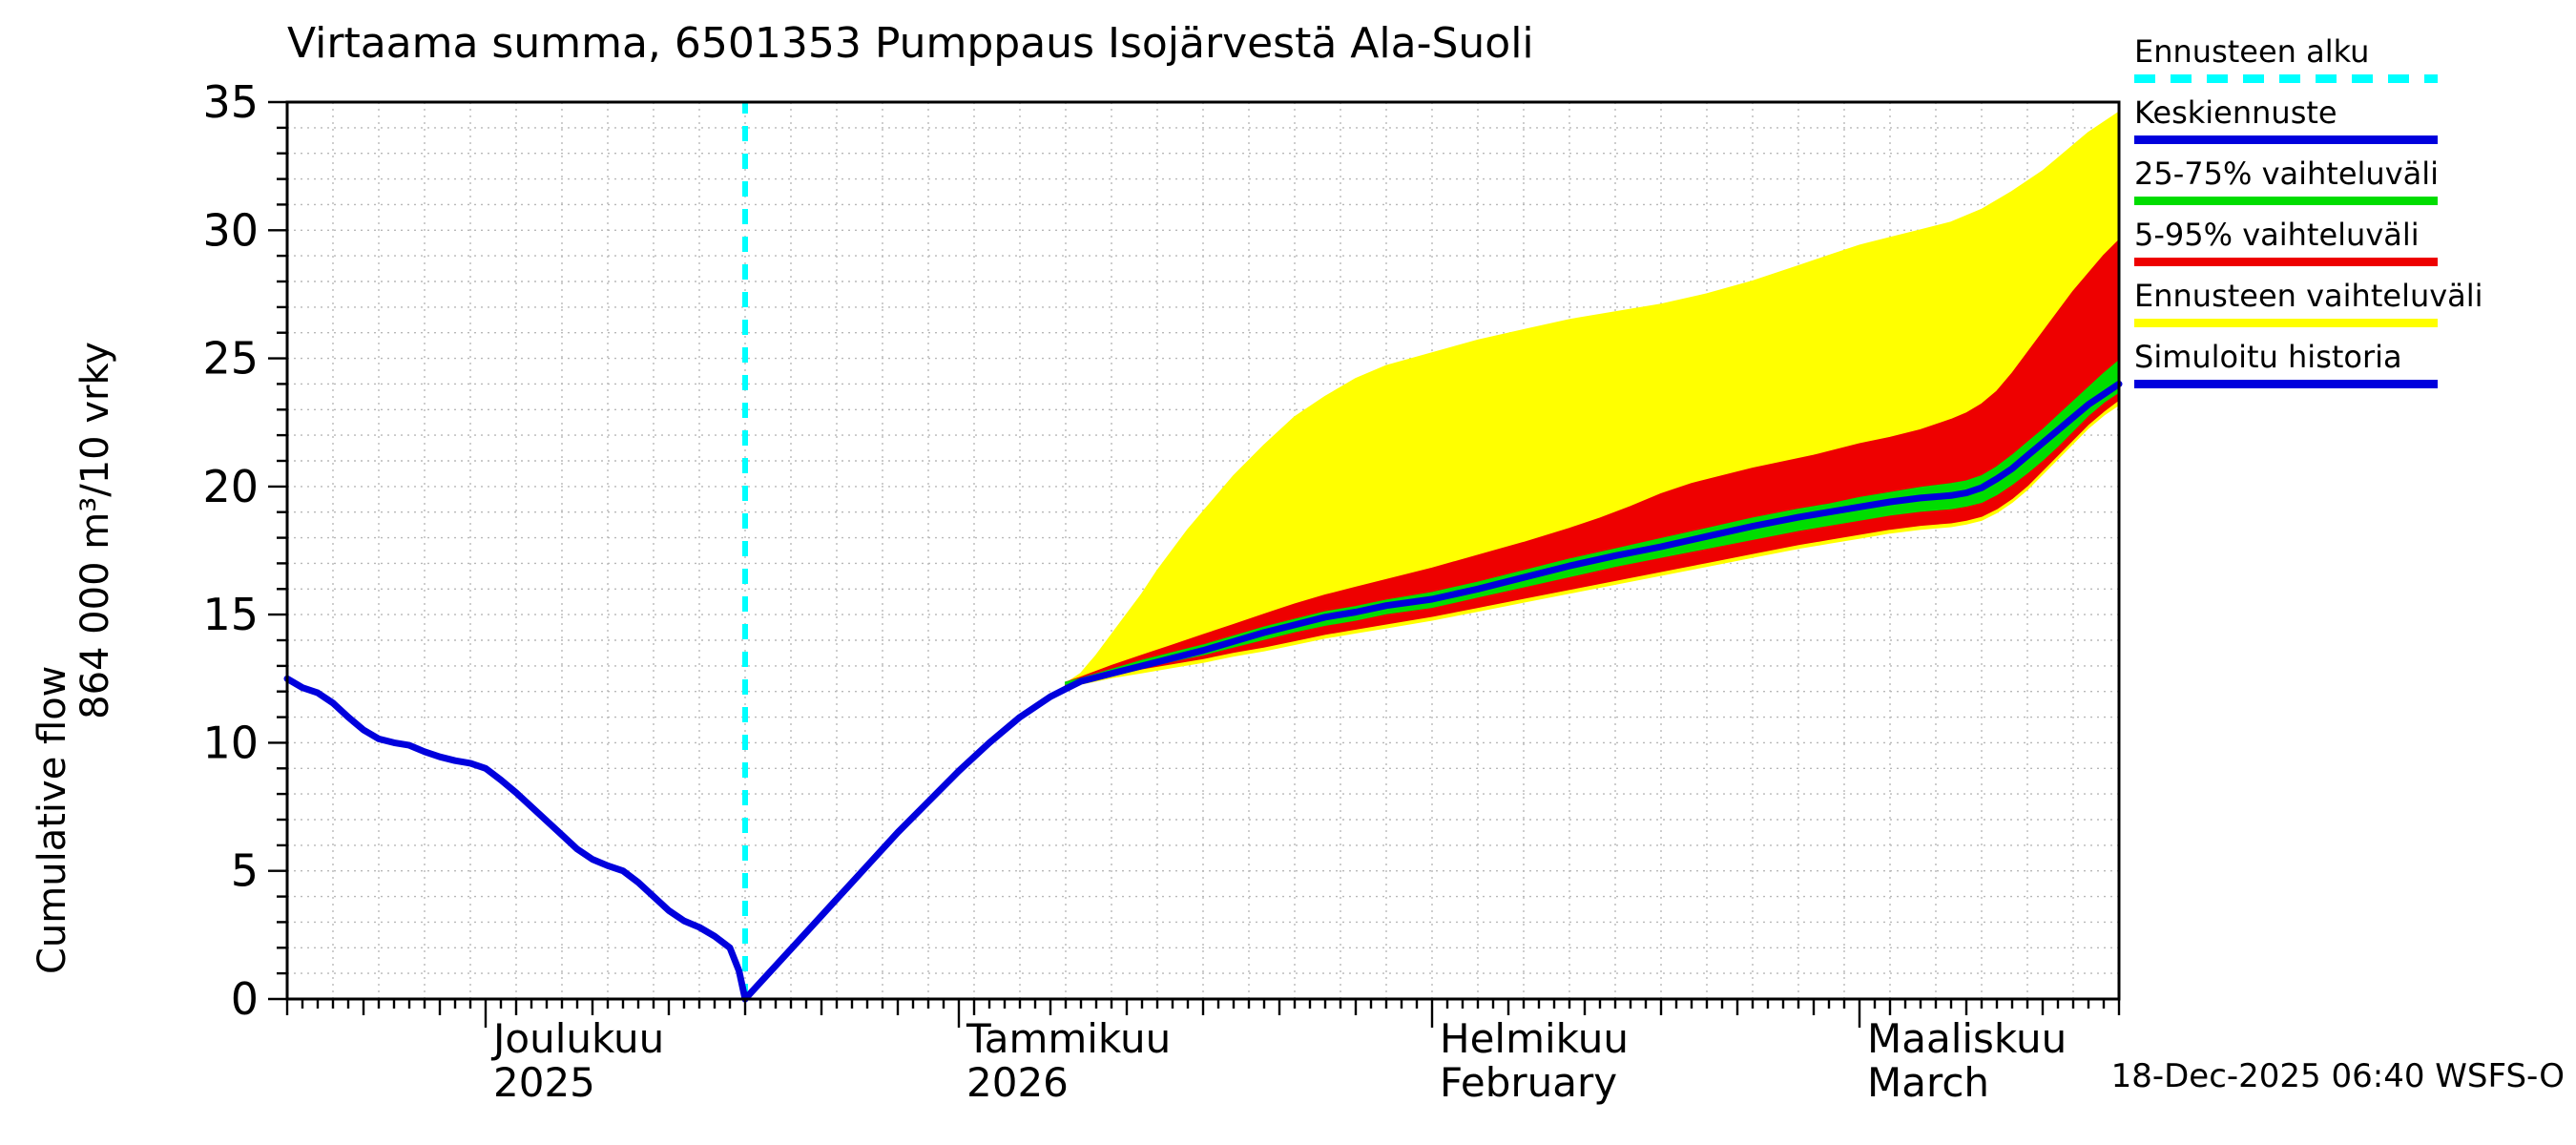  I want to click on legend-label: Ennusteen alku, so click(2252, 51).